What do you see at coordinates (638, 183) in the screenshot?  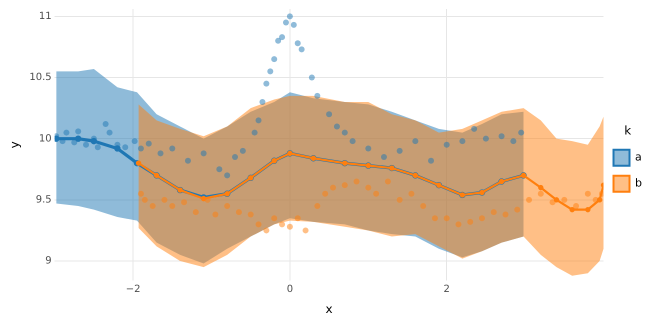 I see `legend-label: b` at bounding box center [638, 183].